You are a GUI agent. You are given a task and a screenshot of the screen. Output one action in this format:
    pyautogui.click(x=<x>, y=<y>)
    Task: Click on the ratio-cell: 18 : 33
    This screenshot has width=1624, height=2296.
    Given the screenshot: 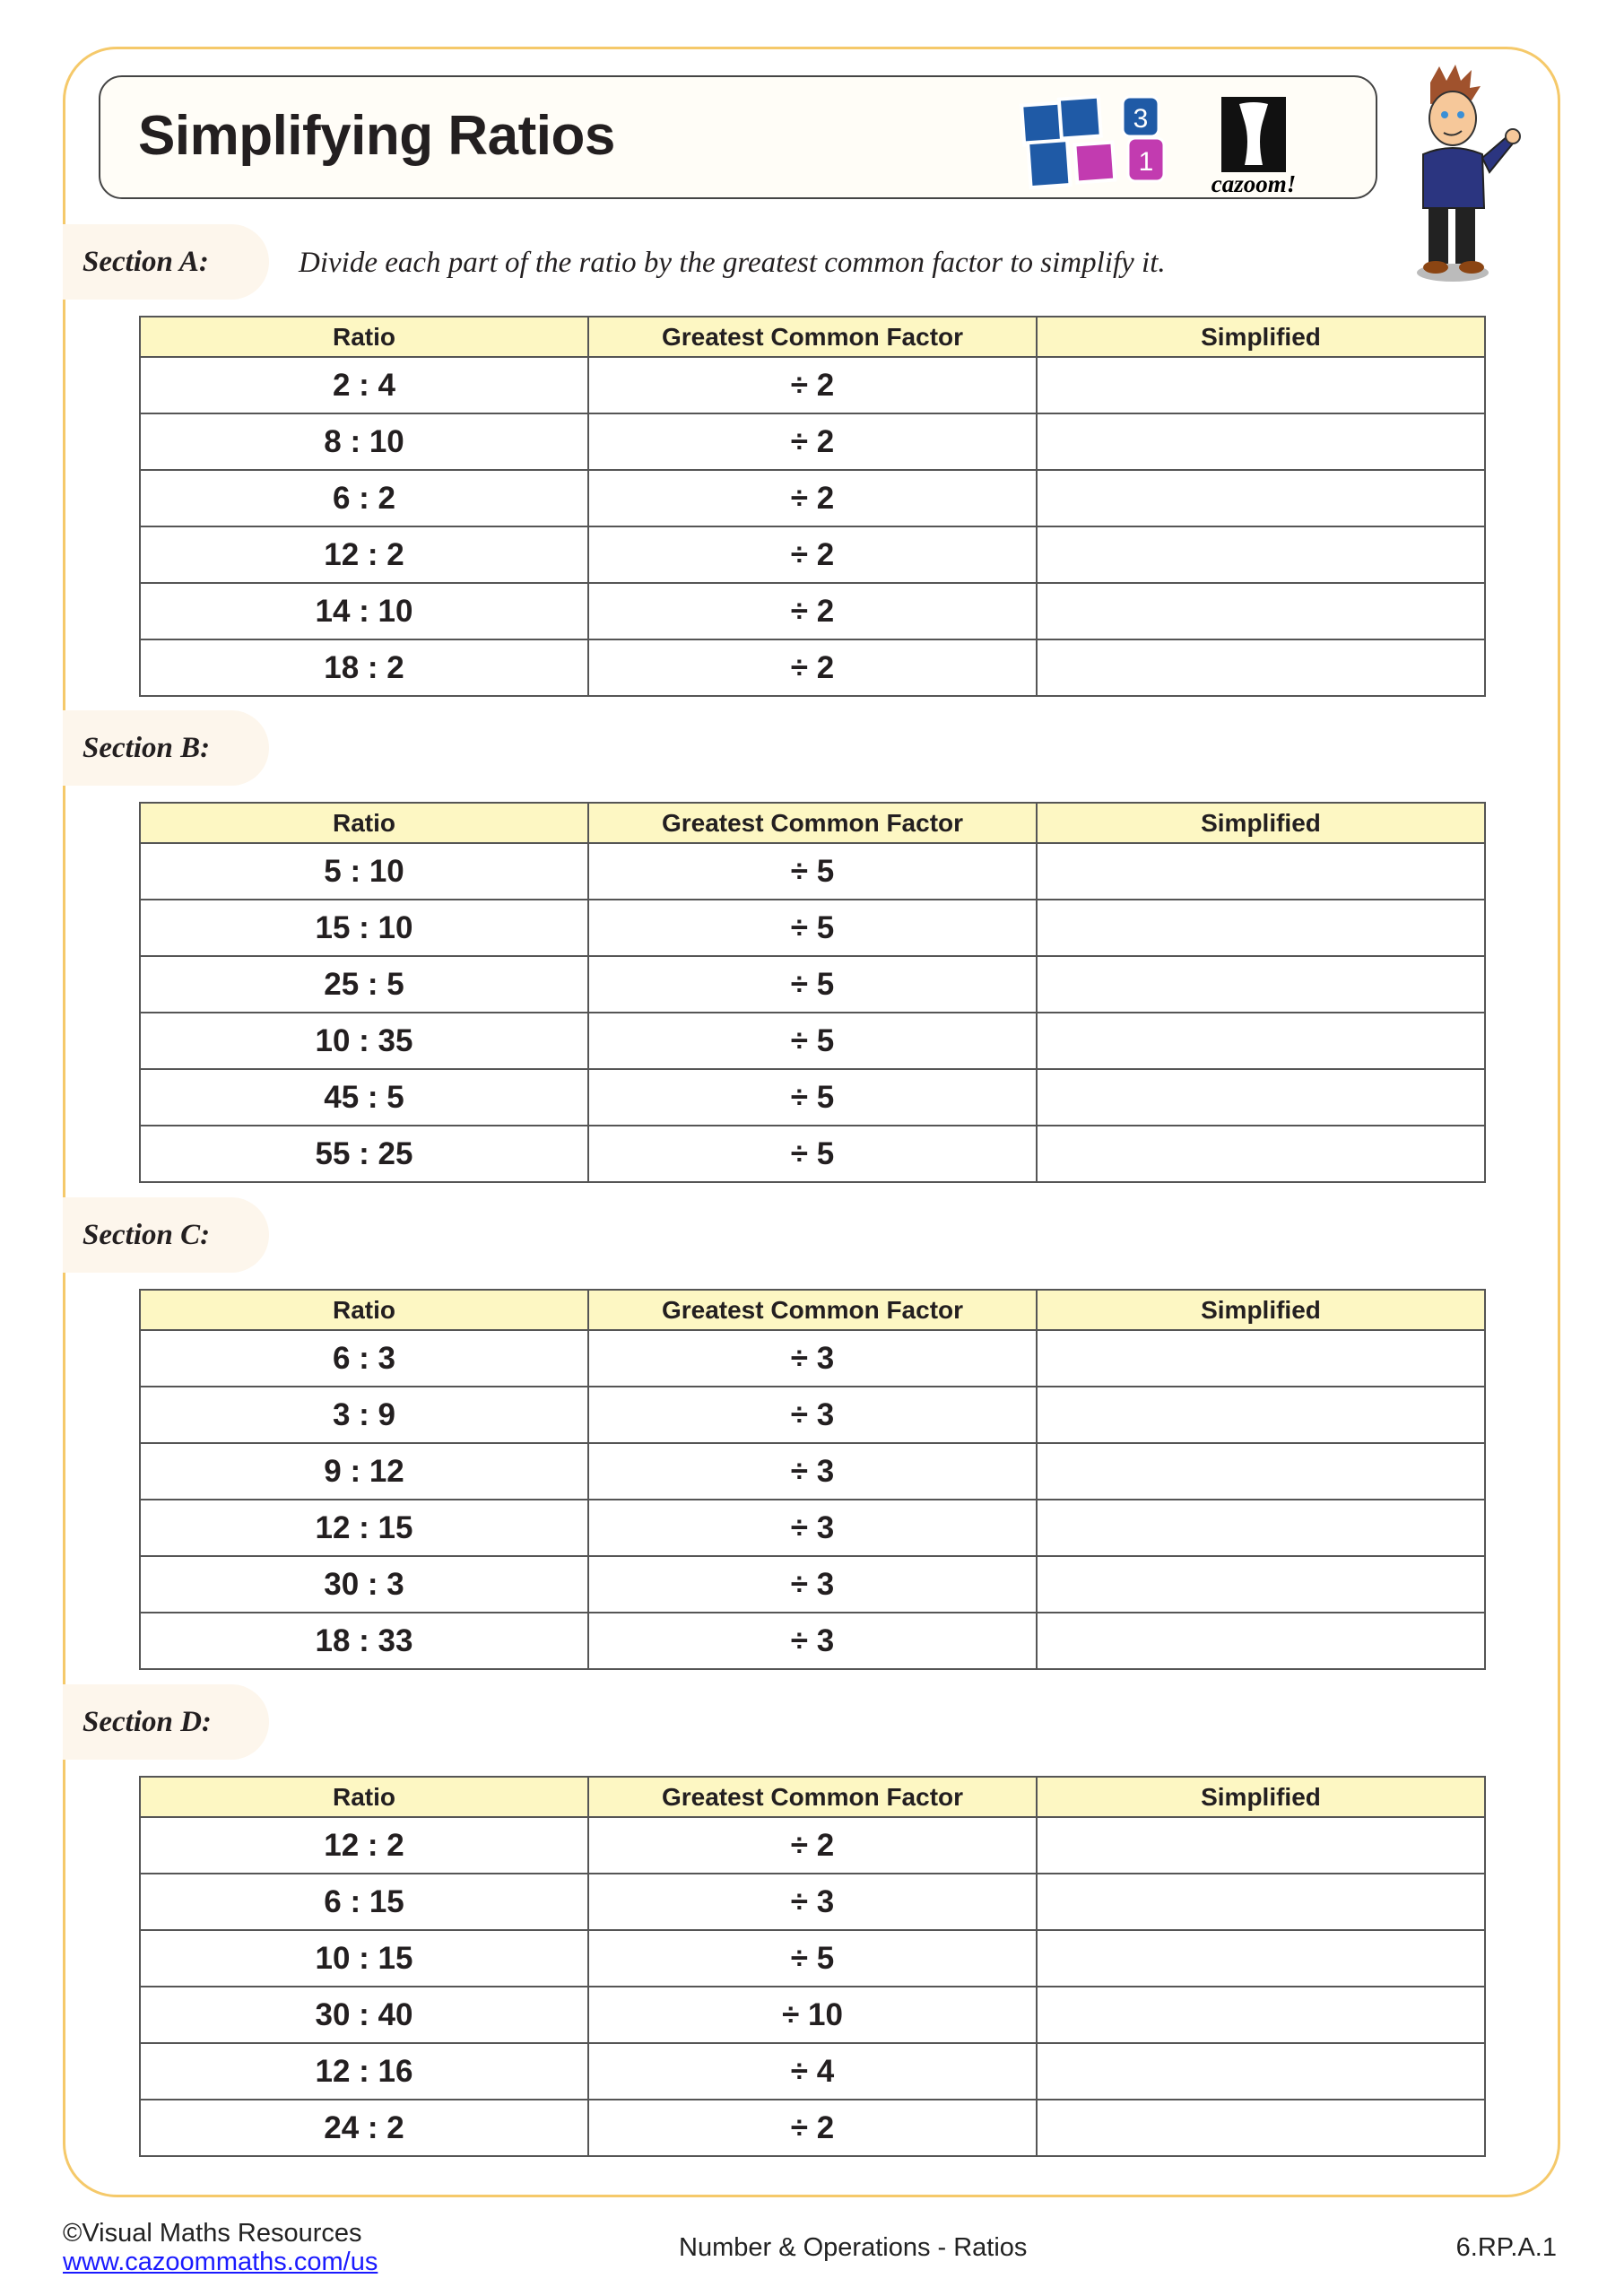 What is the action you would take?
    pyautogui.click(x=364, y=1641)
    